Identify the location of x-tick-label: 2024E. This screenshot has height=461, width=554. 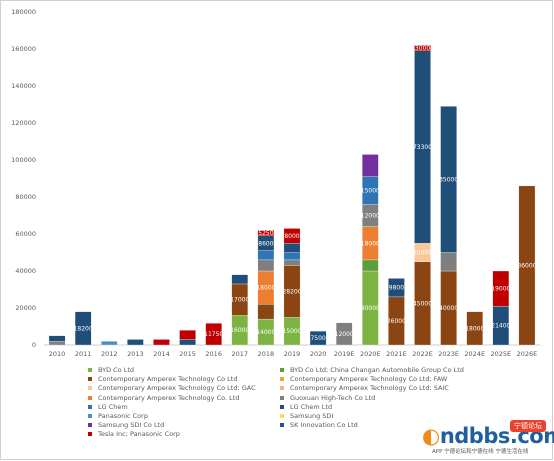
(474, 354).